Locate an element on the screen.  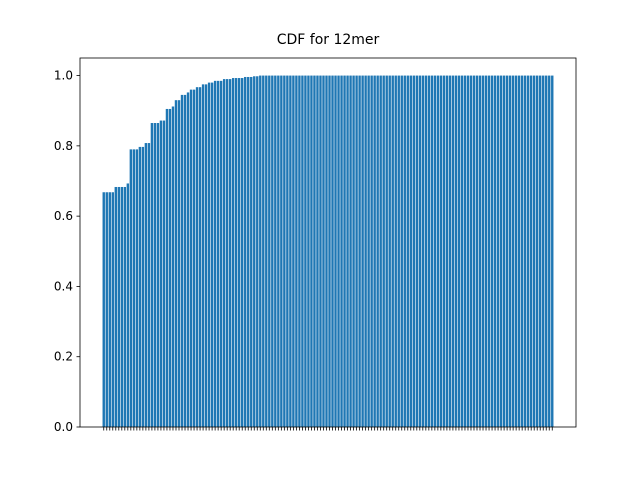
y-tick-label: 0.0 is located at coordinates (63, 427).